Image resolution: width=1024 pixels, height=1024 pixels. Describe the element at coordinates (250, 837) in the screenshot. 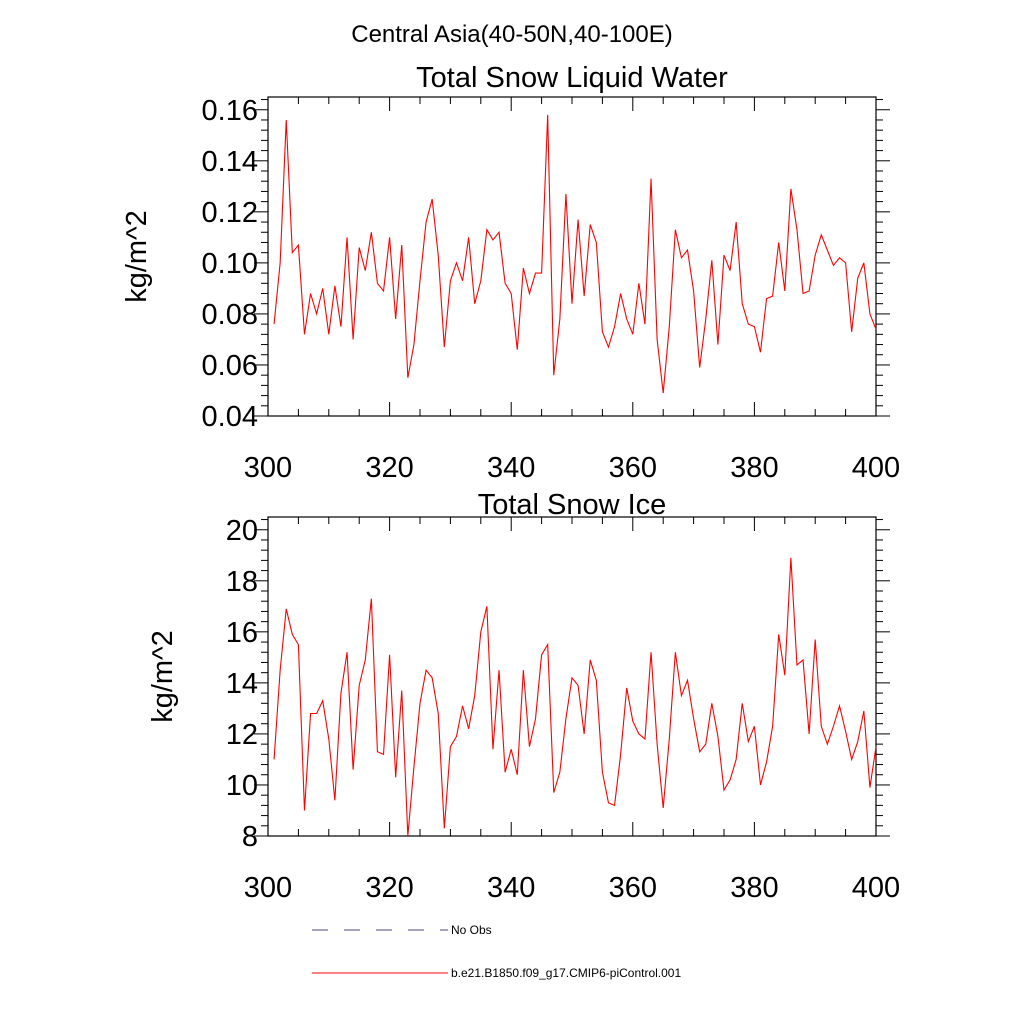

I see `y-tick-label: 8` at that location.